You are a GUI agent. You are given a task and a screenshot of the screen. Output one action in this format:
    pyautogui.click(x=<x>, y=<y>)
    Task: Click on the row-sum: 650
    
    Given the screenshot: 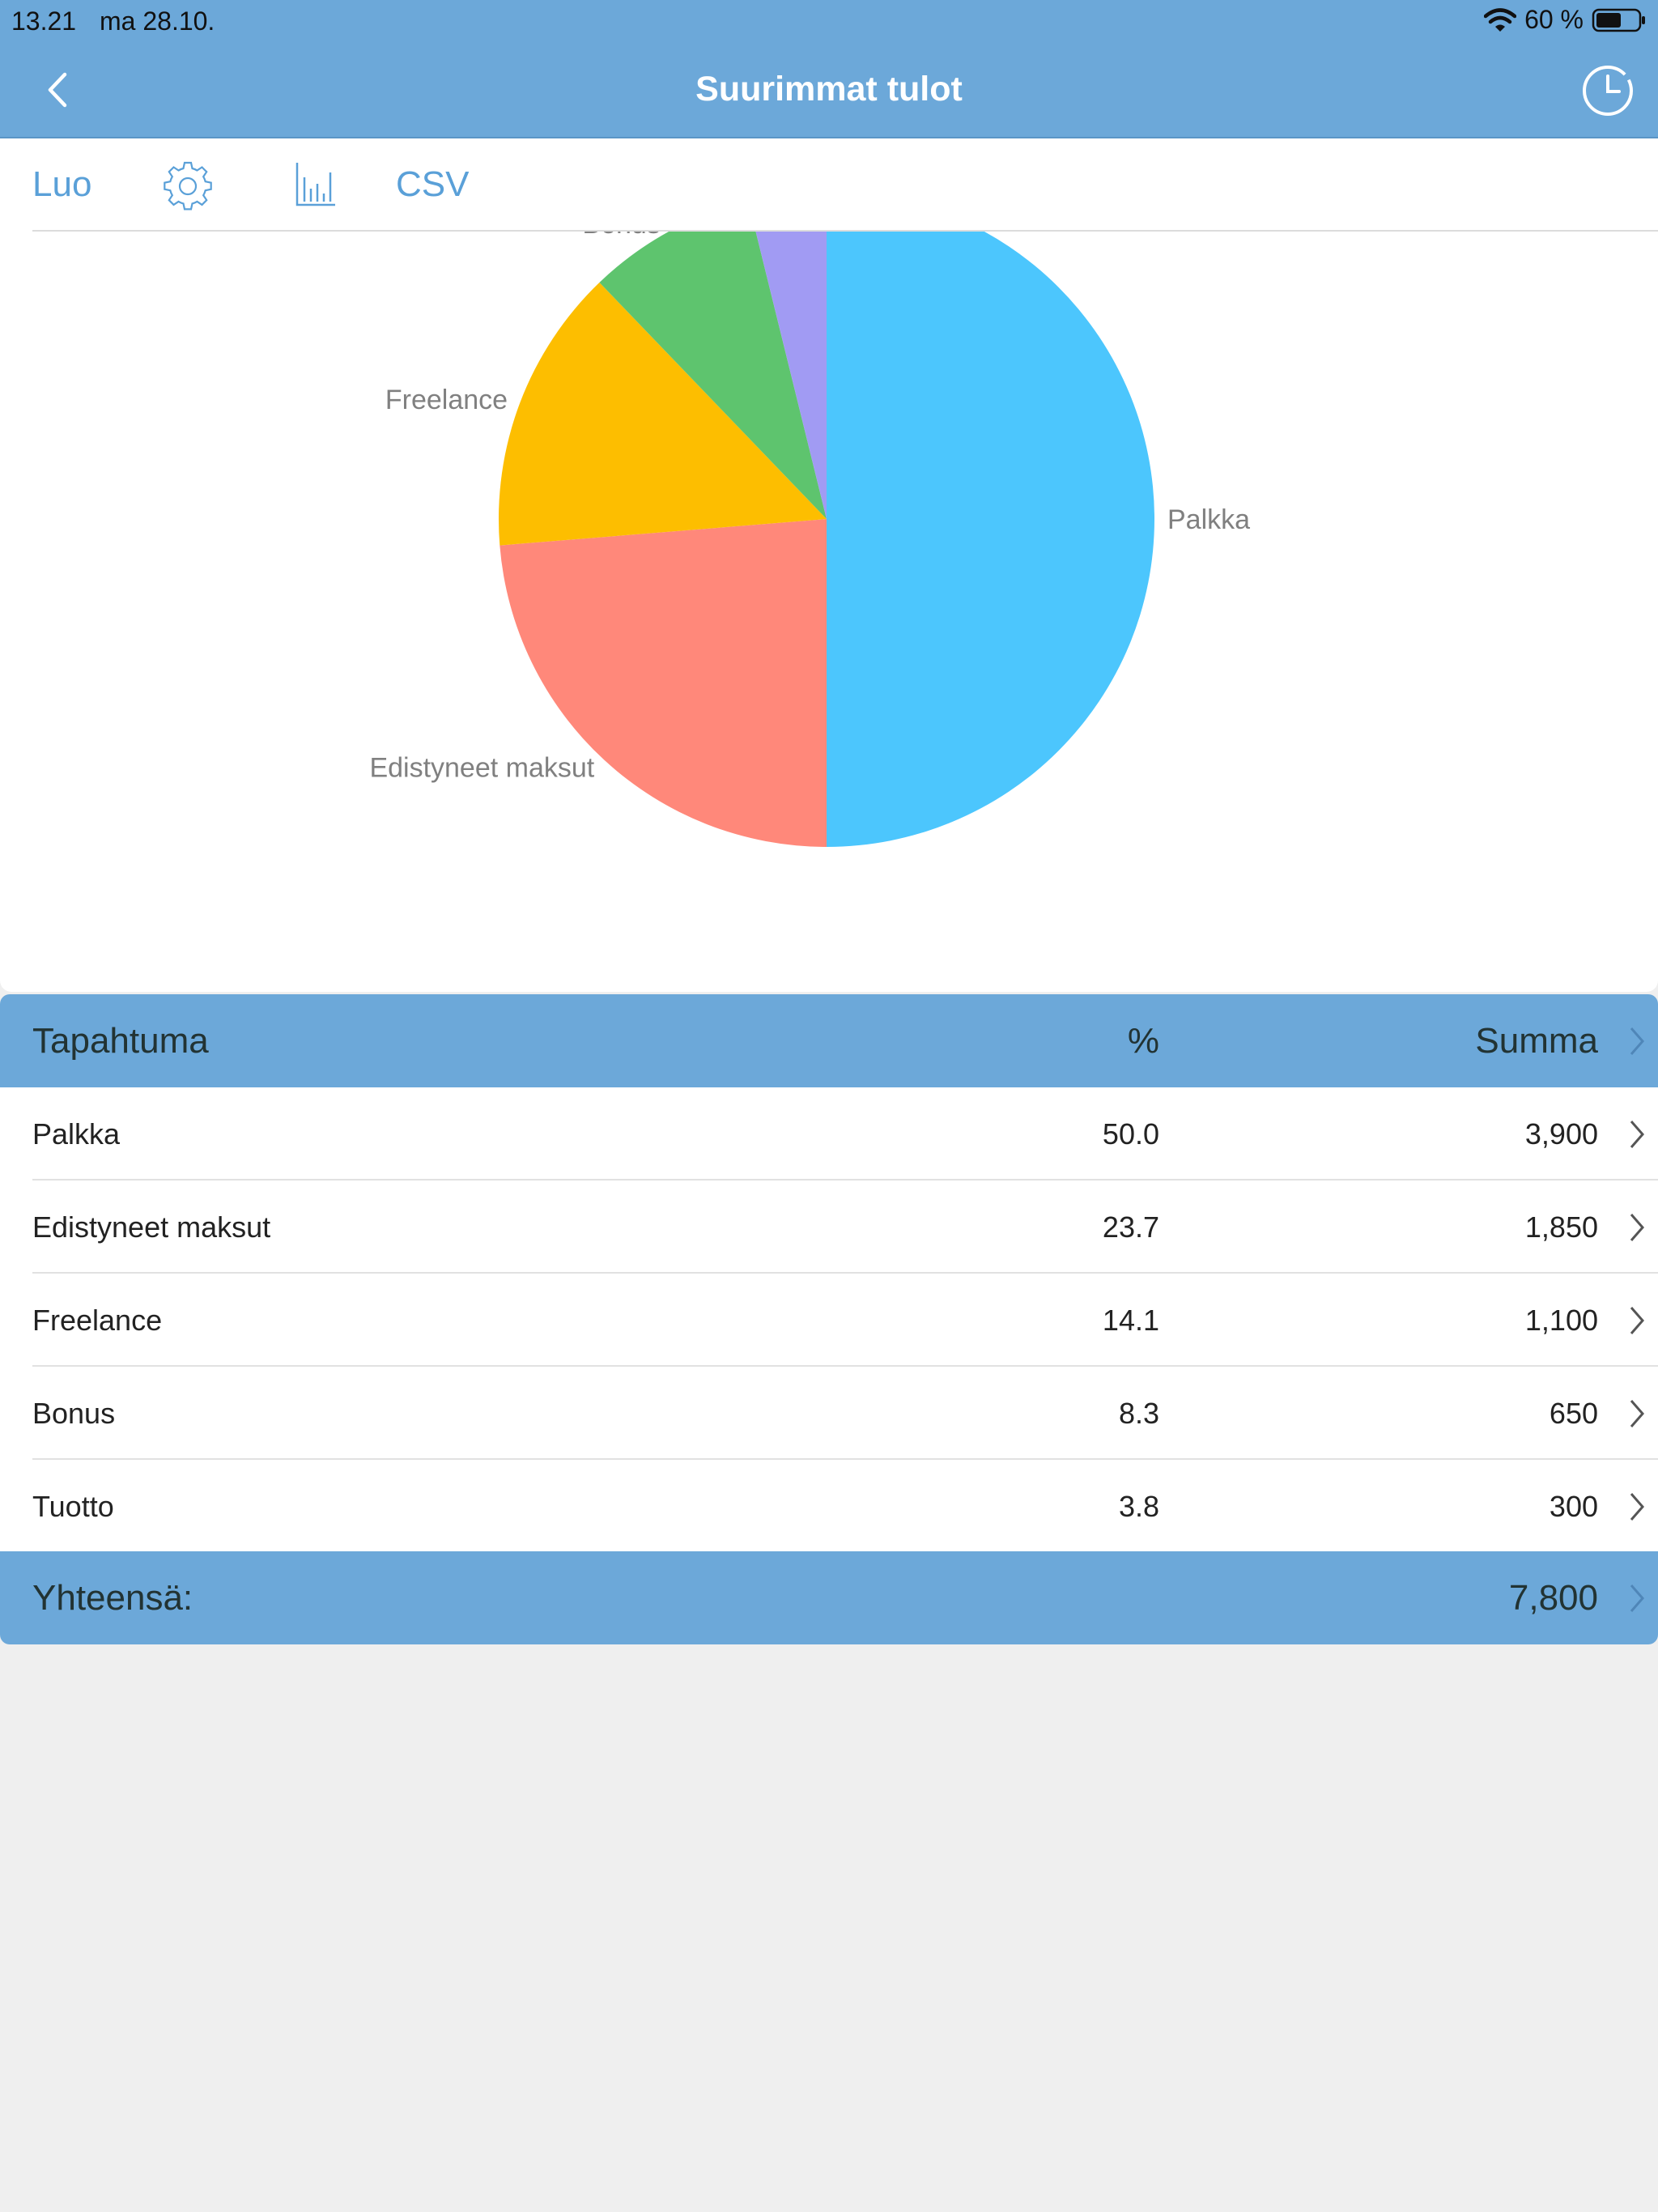 What is the action you would take?
    pyautogui.click(x=1573, y=1414)
    